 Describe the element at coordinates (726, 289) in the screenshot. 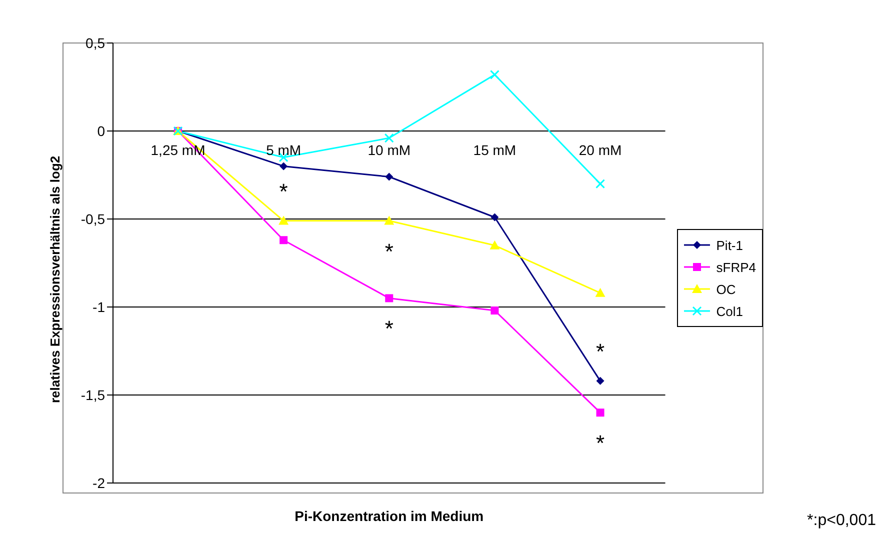

I see `legend-label: OC` at that location.